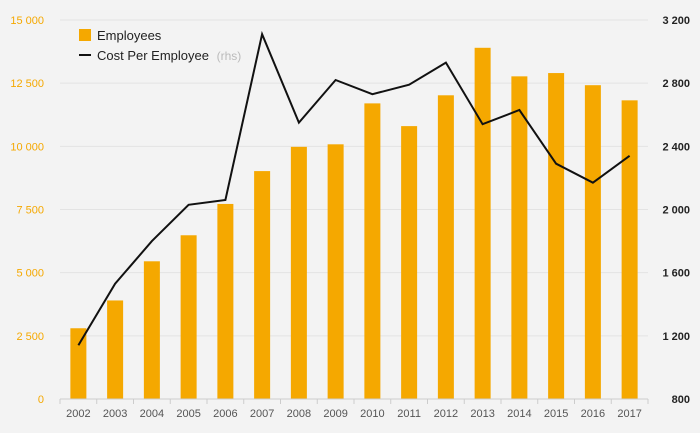 This screenshot has height=433, width=700. I want to click on legend-label-cost: Cost Per Employee (rhs), so click(169, 55).